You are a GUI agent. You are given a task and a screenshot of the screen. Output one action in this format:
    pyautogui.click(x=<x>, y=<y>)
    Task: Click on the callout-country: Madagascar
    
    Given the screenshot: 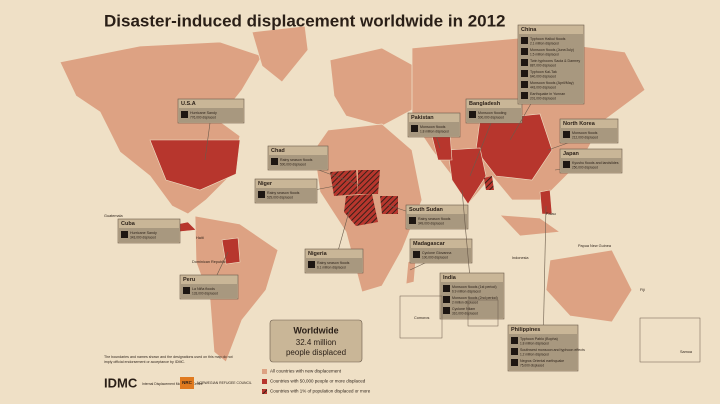 What is the action you would take?
    pyautogui.click(x=429, y=244)
    